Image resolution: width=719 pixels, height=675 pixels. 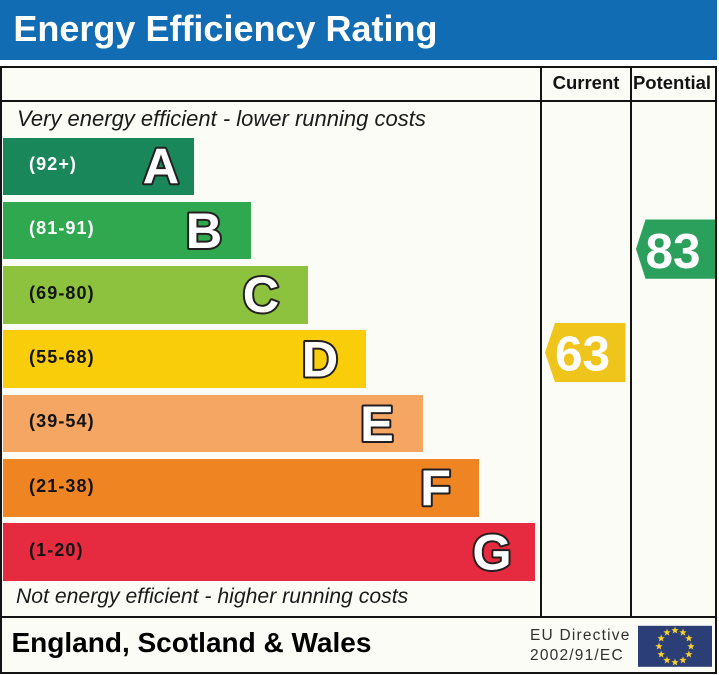 I want to click on svg-text: 63, so click(x=582, y=354).